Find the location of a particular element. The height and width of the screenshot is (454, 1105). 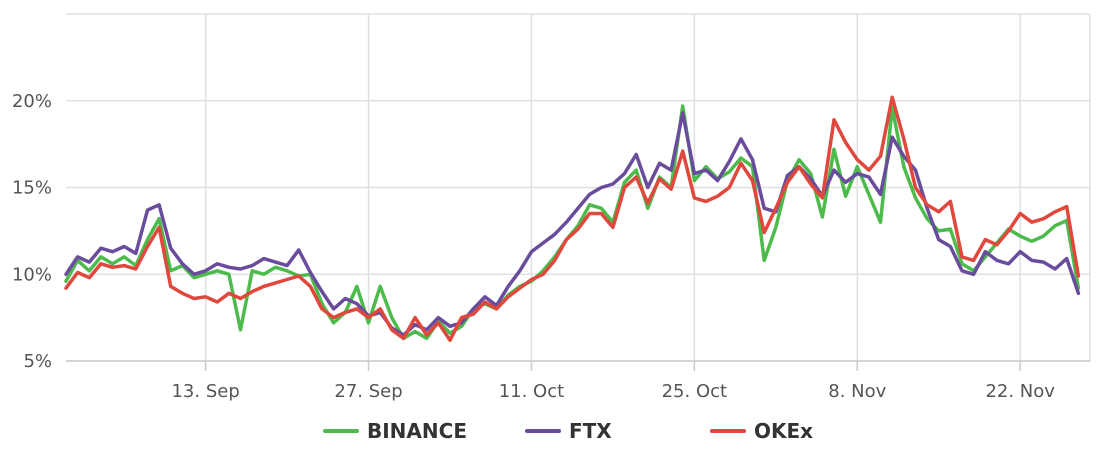

y-tick-label: 20% is located at coordinates (32, 101).